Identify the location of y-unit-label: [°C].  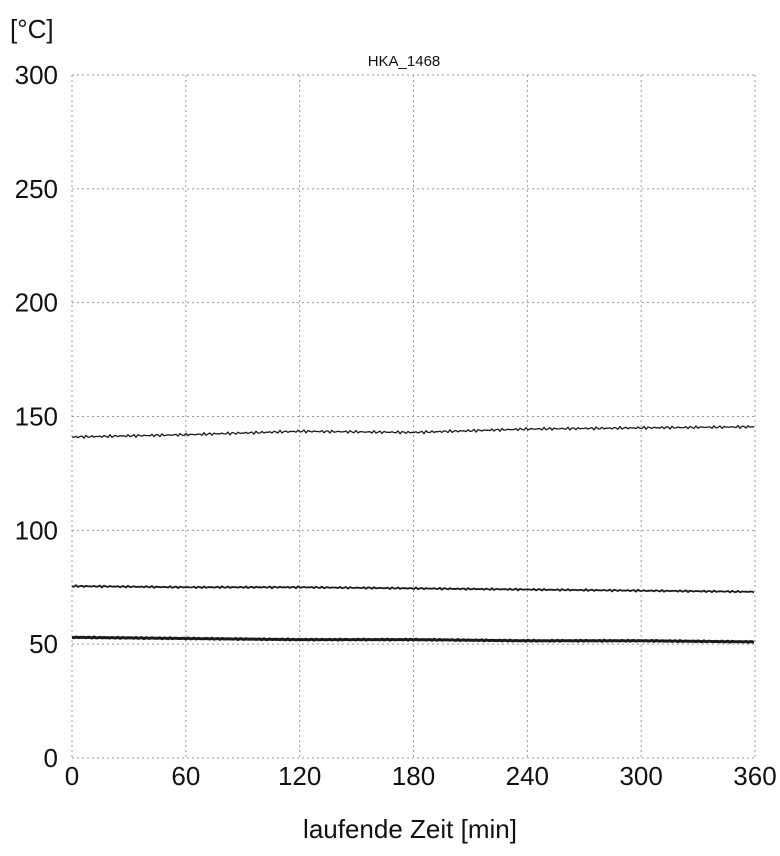
(32, 29).